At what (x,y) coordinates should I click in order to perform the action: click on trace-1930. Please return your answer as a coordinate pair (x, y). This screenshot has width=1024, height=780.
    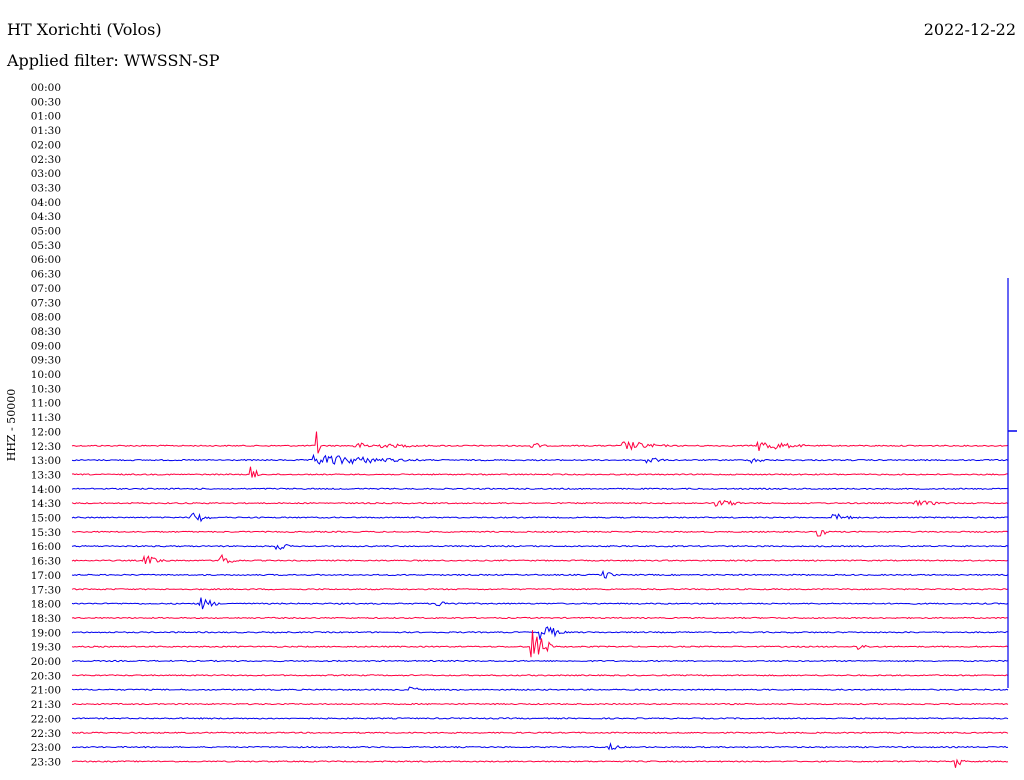
    Looking at the image, I should click on (540, 644).